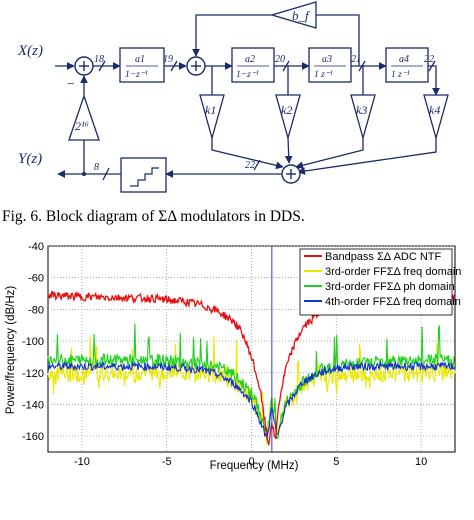 This screenshot has height=520, width=474. What do you see at coordinates (421, 462) in the screenshot?
I see `x-tick-label: 10` at bounding box center [421, 462].